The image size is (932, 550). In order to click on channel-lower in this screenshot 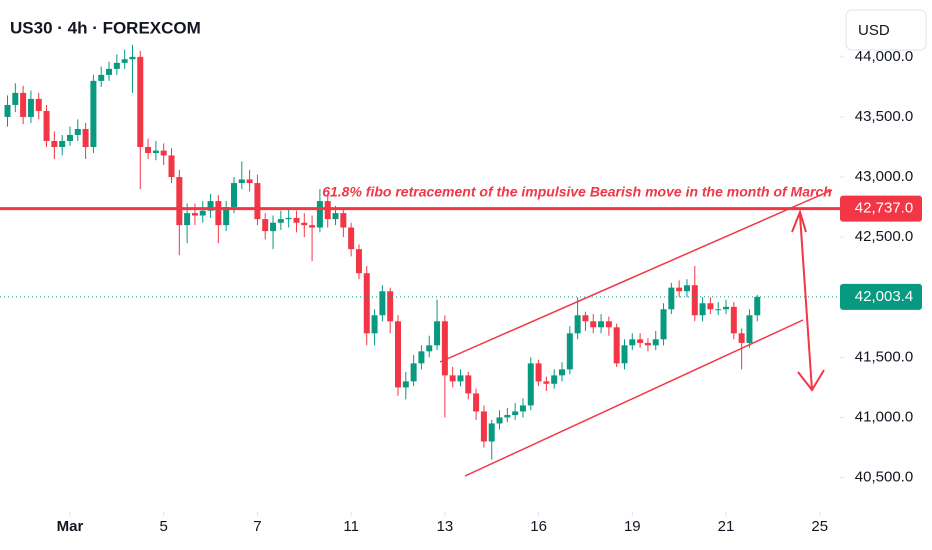, I will do `click(634, 398)`.